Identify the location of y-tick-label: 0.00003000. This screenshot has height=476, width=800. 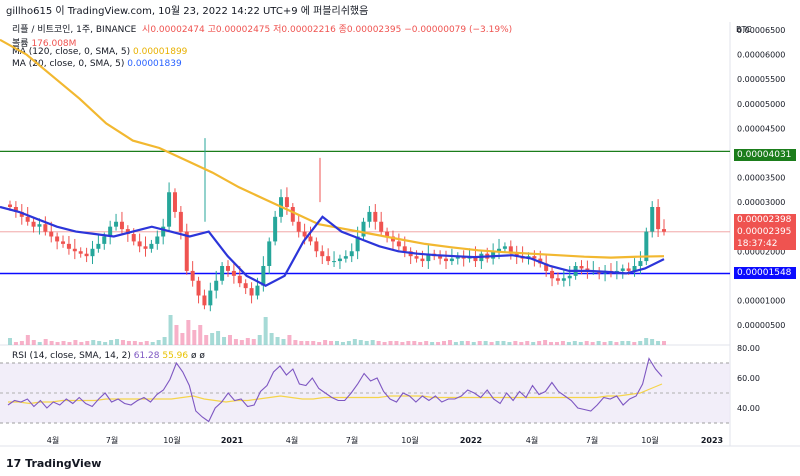
(761, 202).